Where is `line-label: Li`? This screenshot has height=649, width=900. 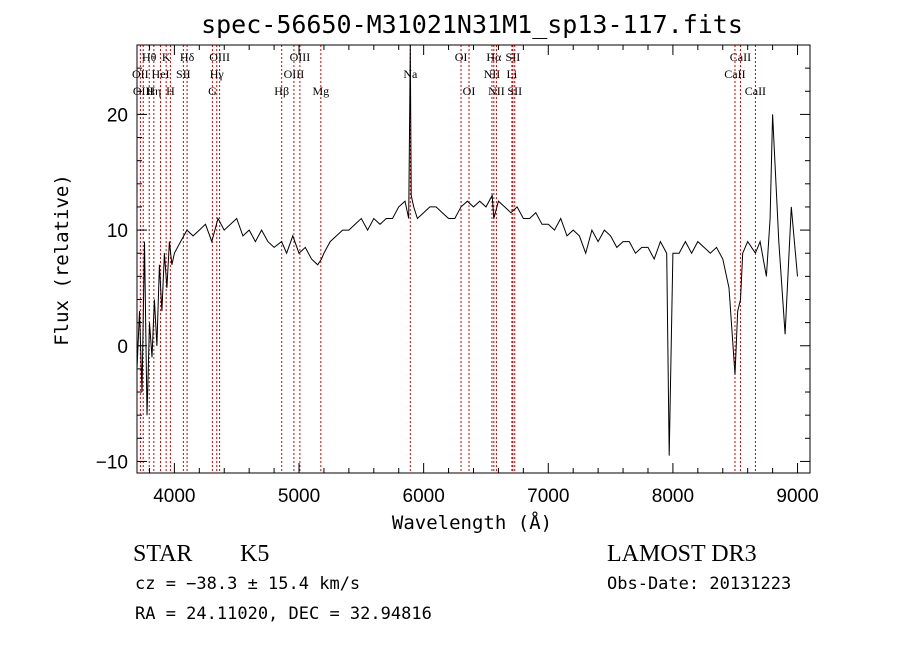 line-label: Li is located at coordinates (512, 74).